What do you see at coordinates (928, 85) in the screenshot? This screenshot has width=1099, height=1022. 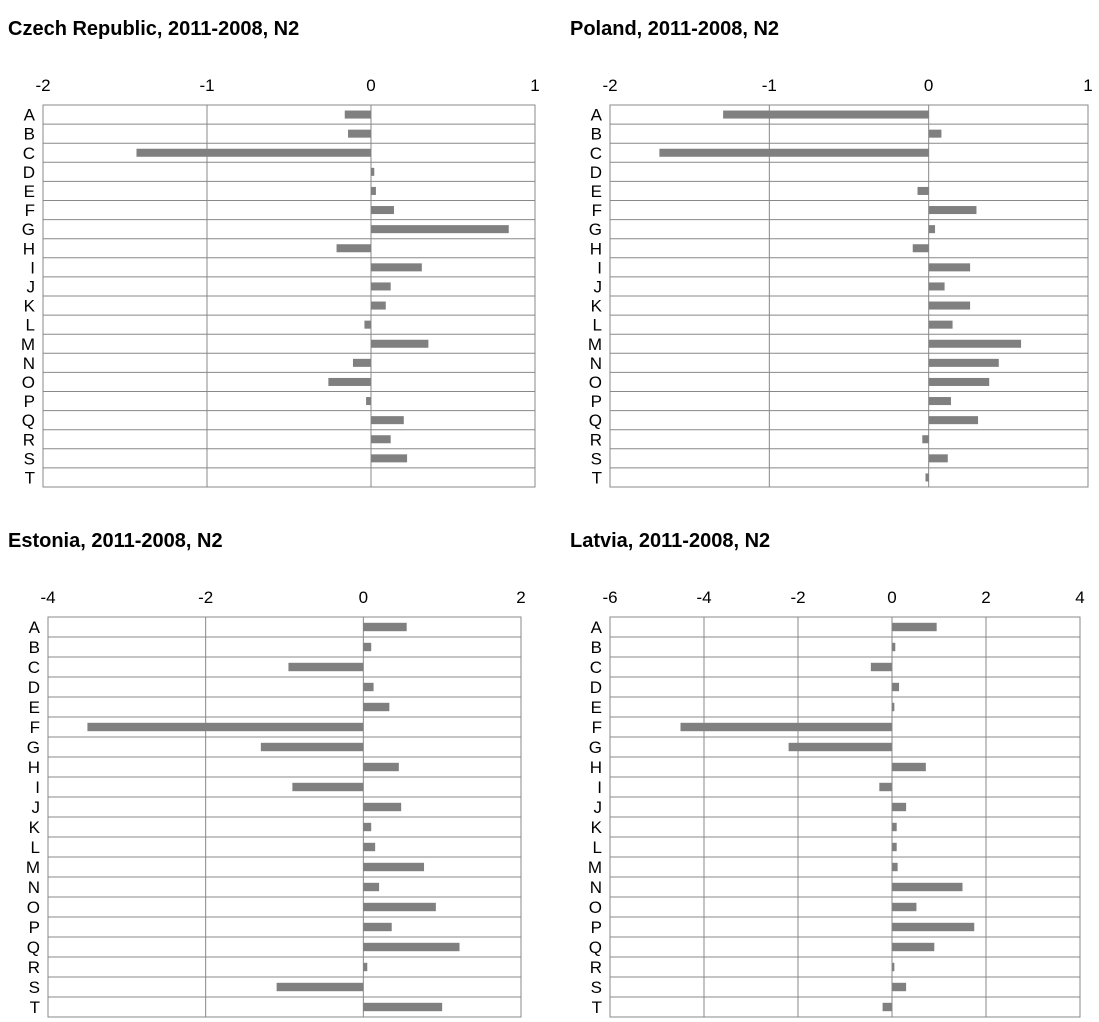 I see `x-tick-label: 0` at bounding box center [928, 85].